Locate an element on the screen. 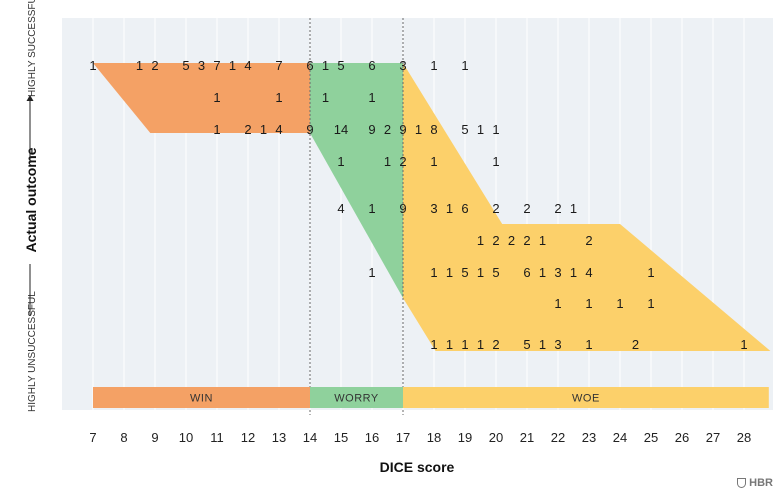 This screenshot has height=501, width=783. zone-label-woe: WOE is located at coordinates (586, 399).